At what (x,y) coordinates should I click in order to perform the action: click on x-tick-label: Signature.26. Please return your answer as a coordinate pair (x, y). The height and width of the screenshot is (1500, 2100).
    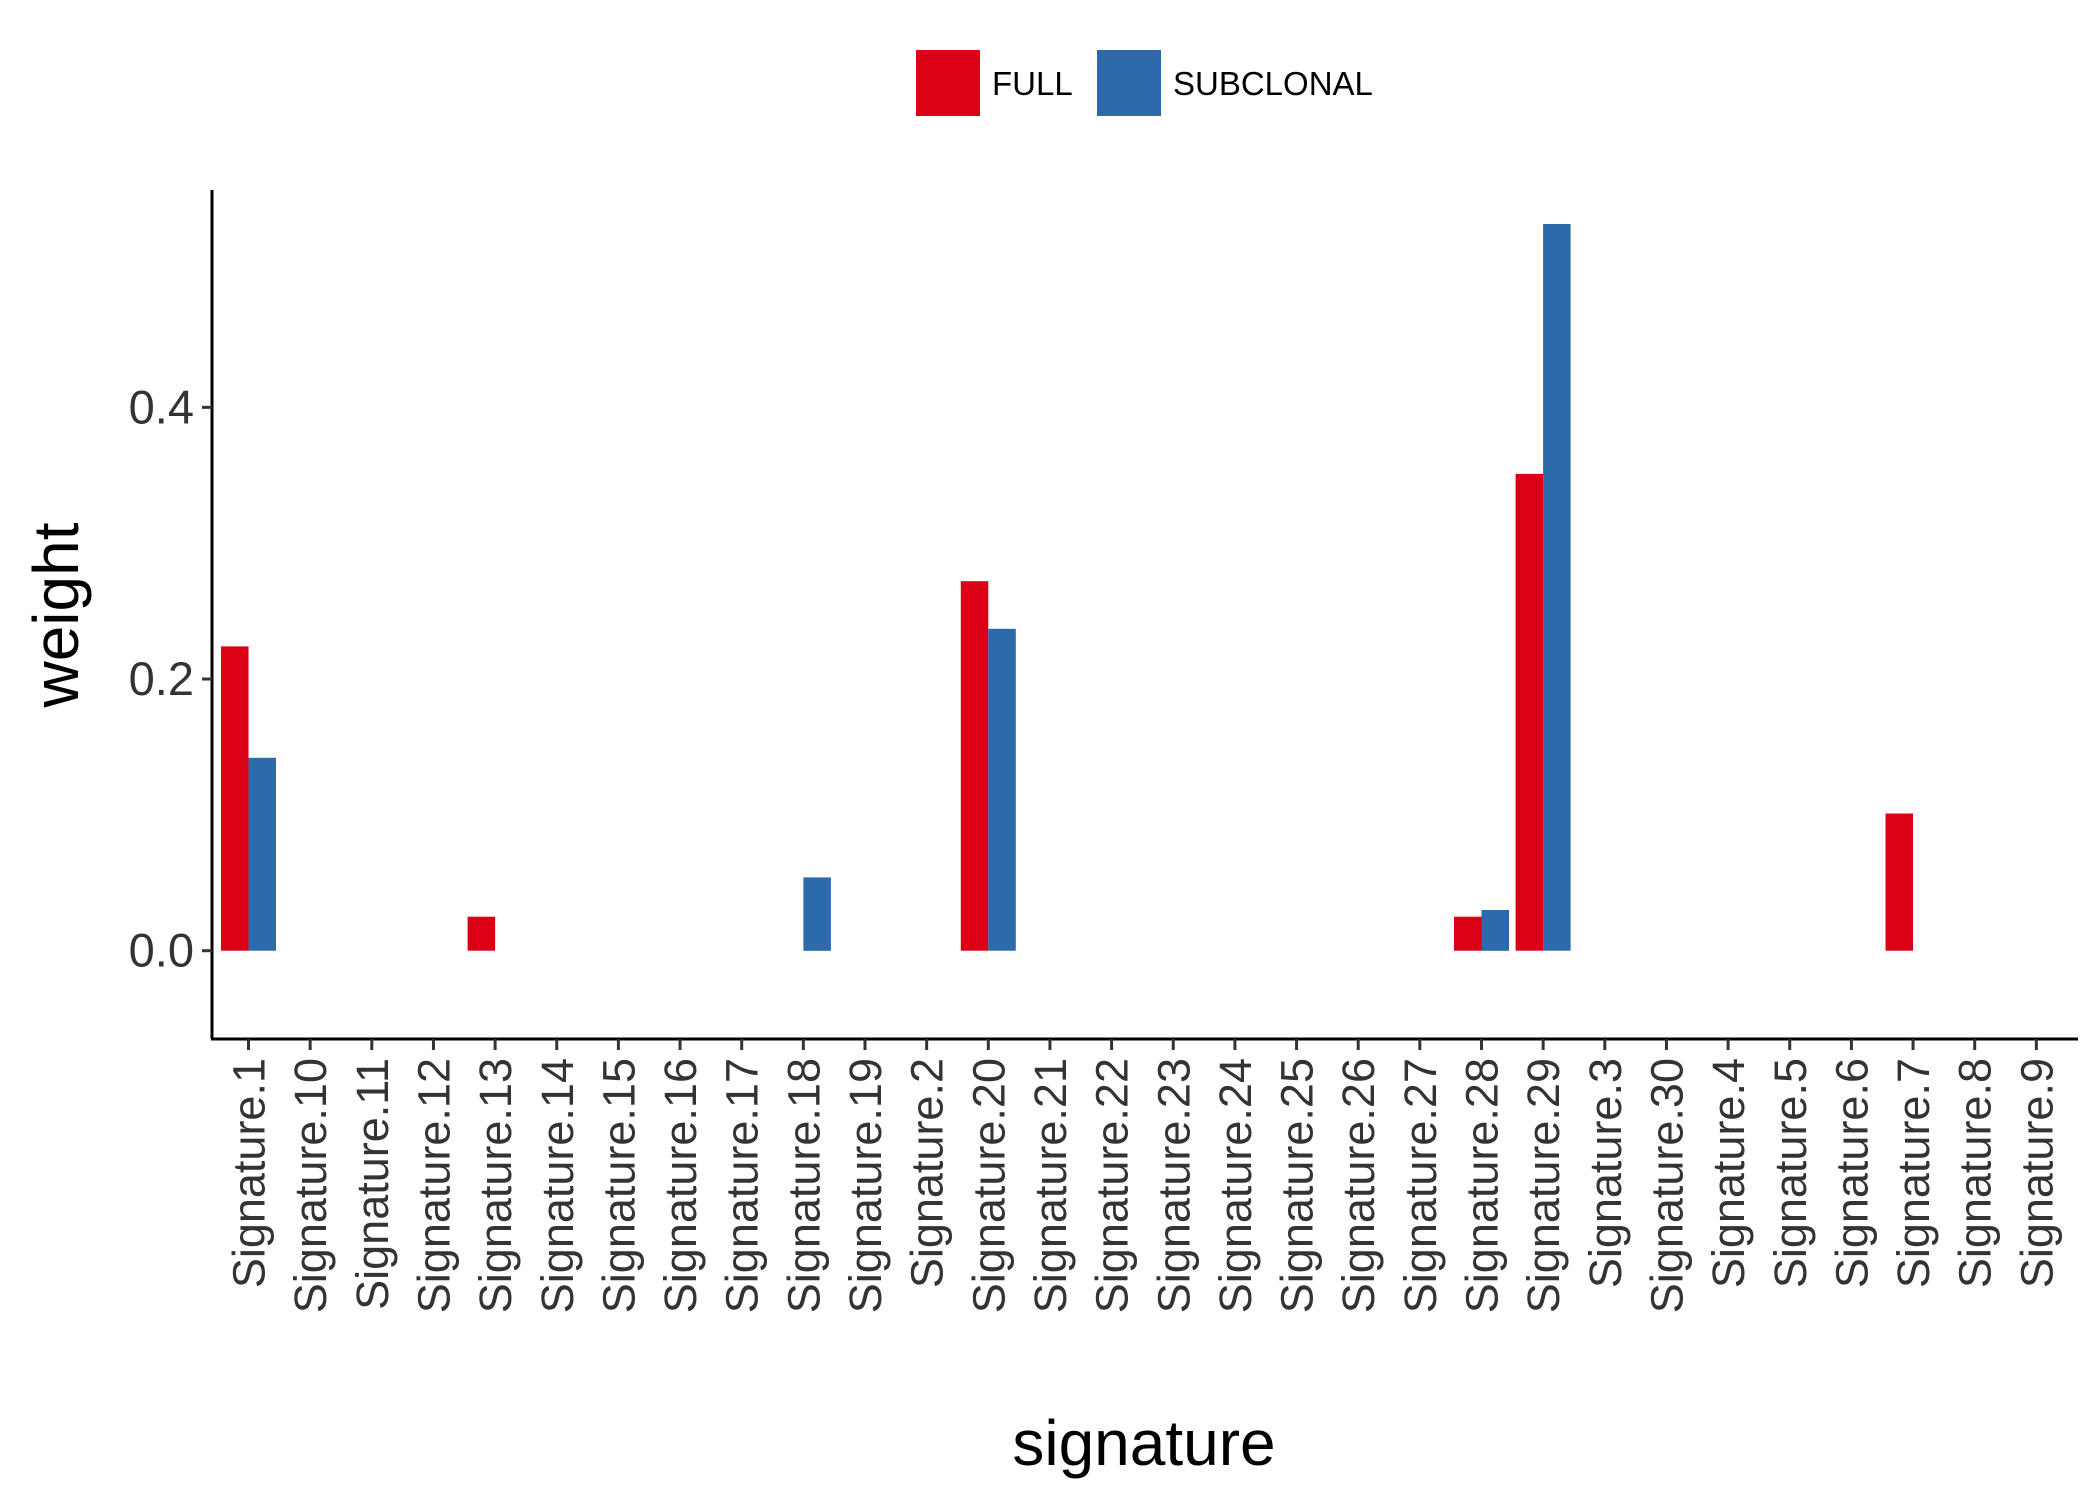
    Looking at the image, I should click on (1358, 1185).